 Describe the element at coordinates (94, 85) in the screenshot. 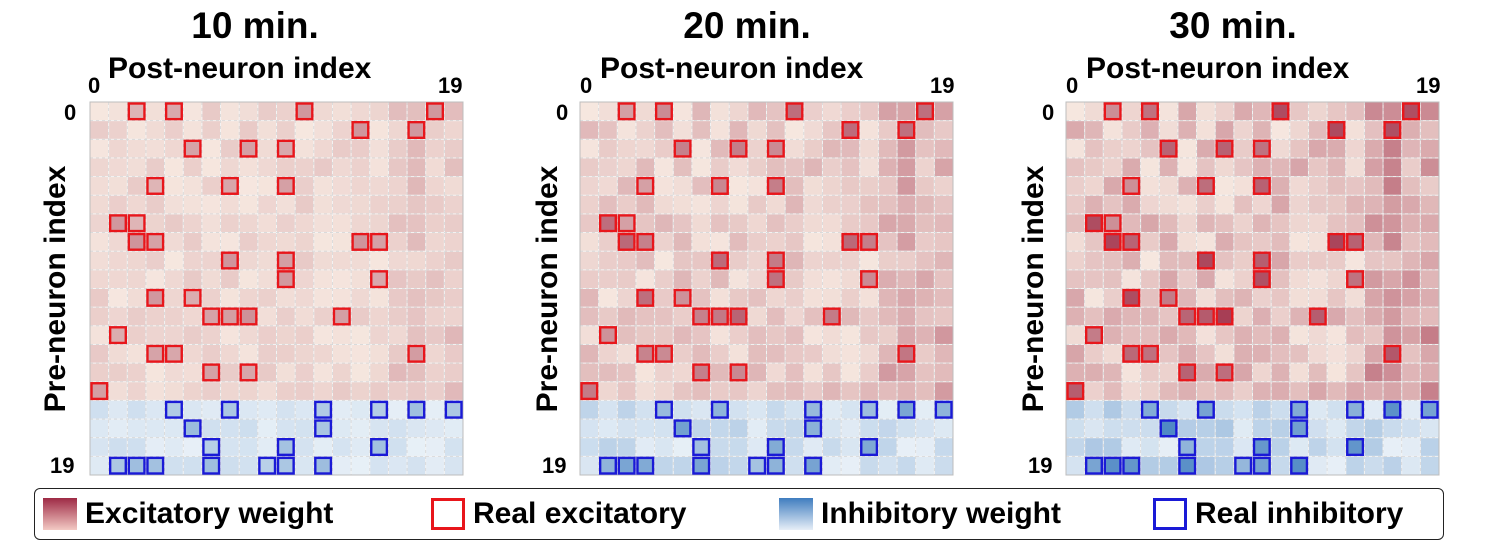

I see `x-tick-start: 0` at that location.